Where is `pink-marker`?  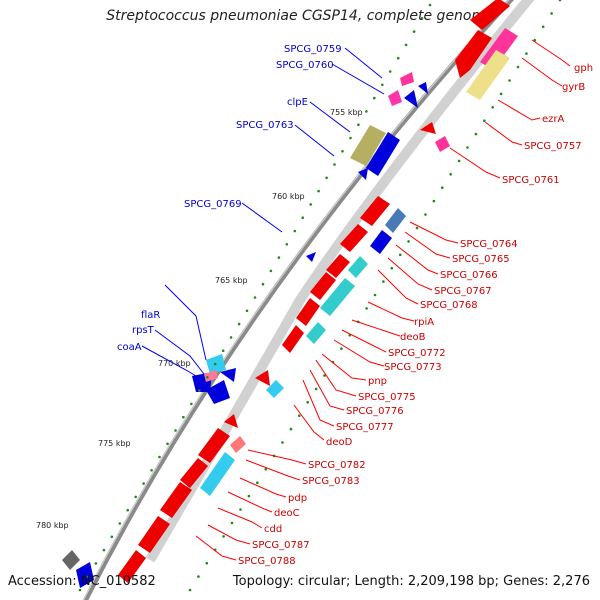
pink-marker is located at coordinates (442, 144).